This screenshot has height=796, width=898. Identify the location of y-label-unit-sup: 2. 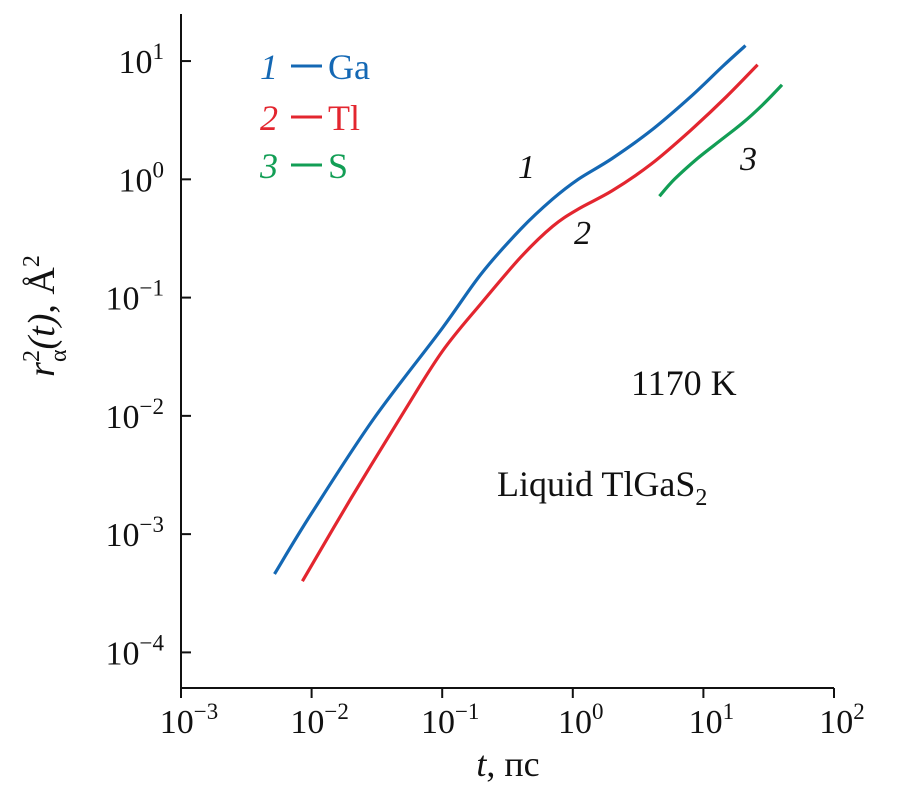
(32, 261).